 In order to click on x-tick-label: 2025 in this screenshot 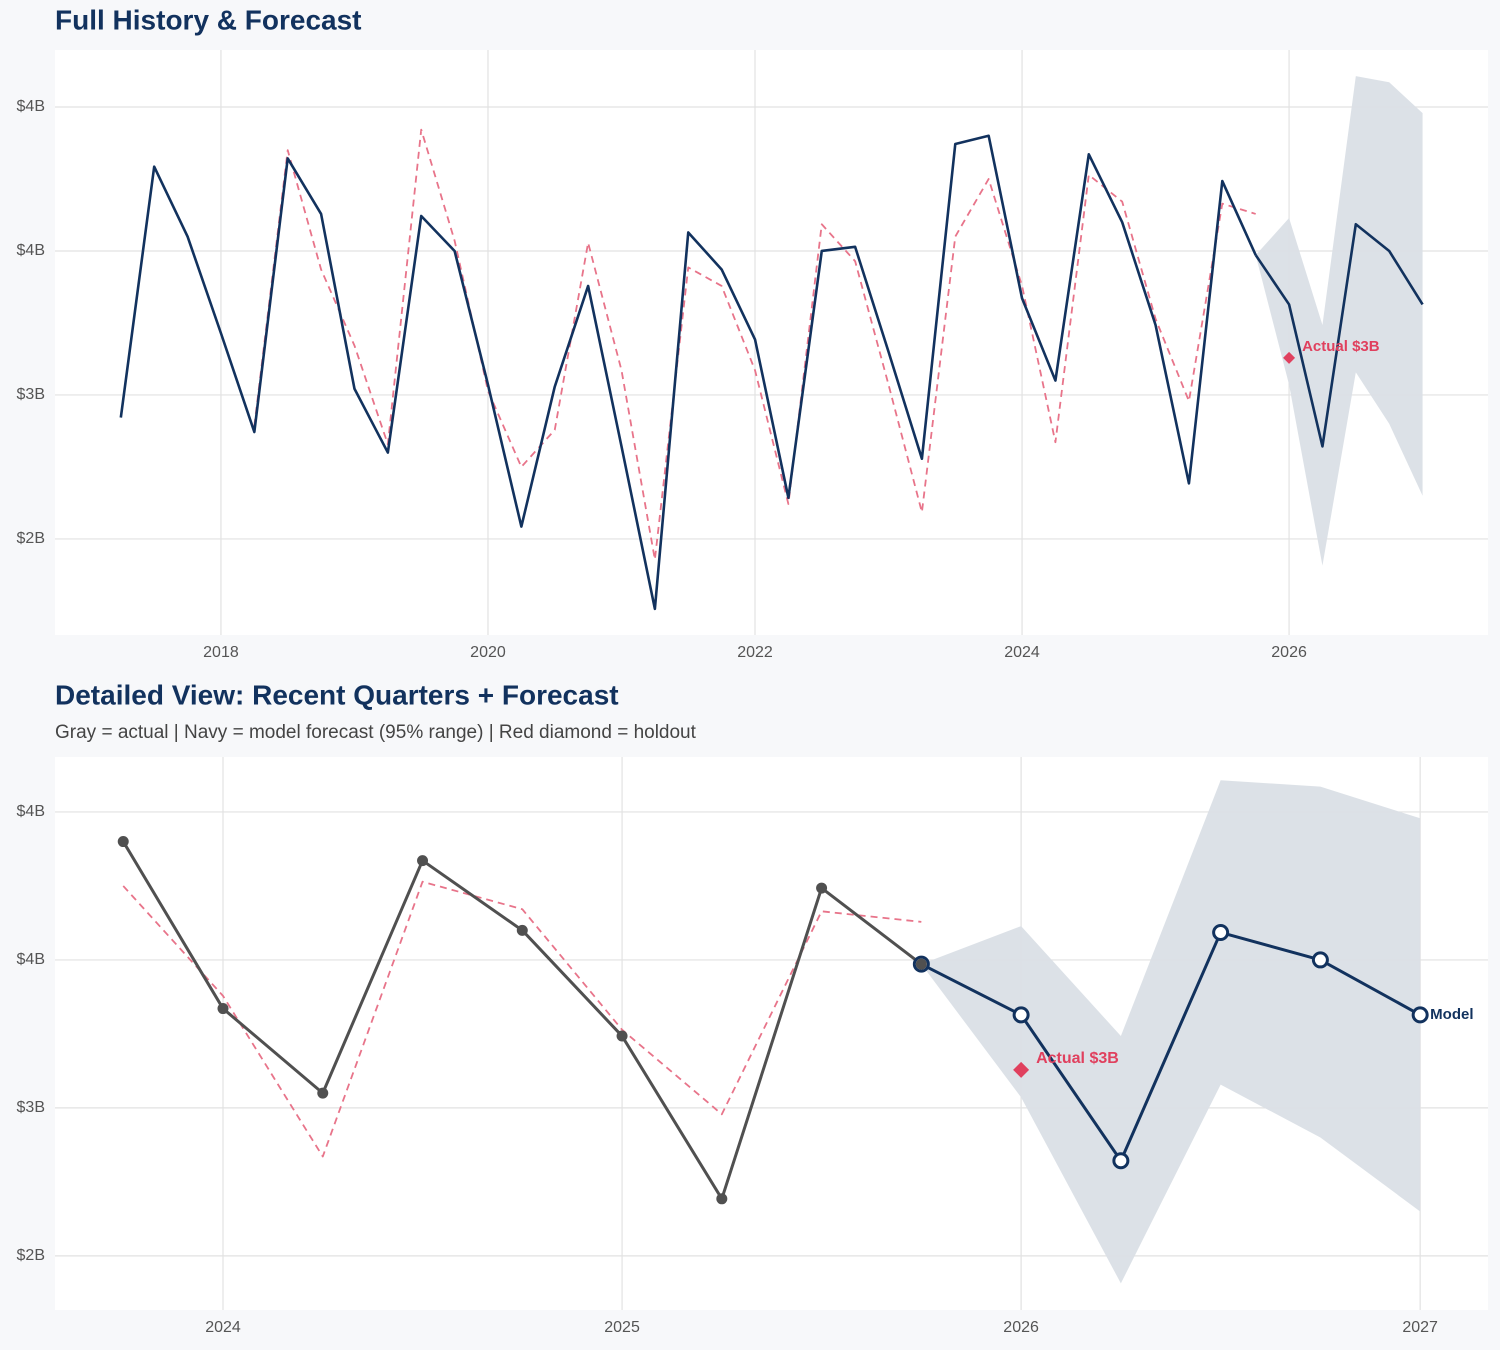, I will do `click(622, 1327)`.